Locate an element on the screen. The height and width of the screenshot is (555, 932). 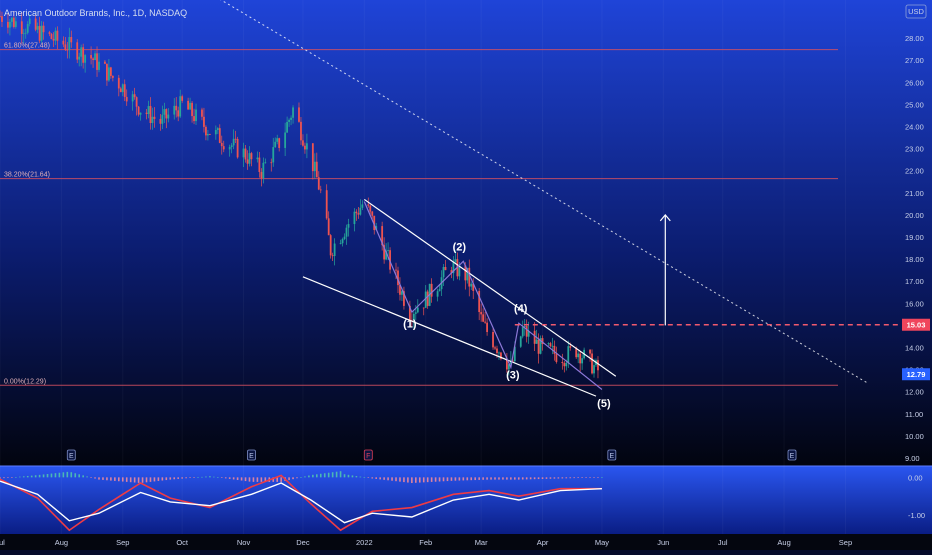
time-tick: Dec is located at coordinates (303, 542).